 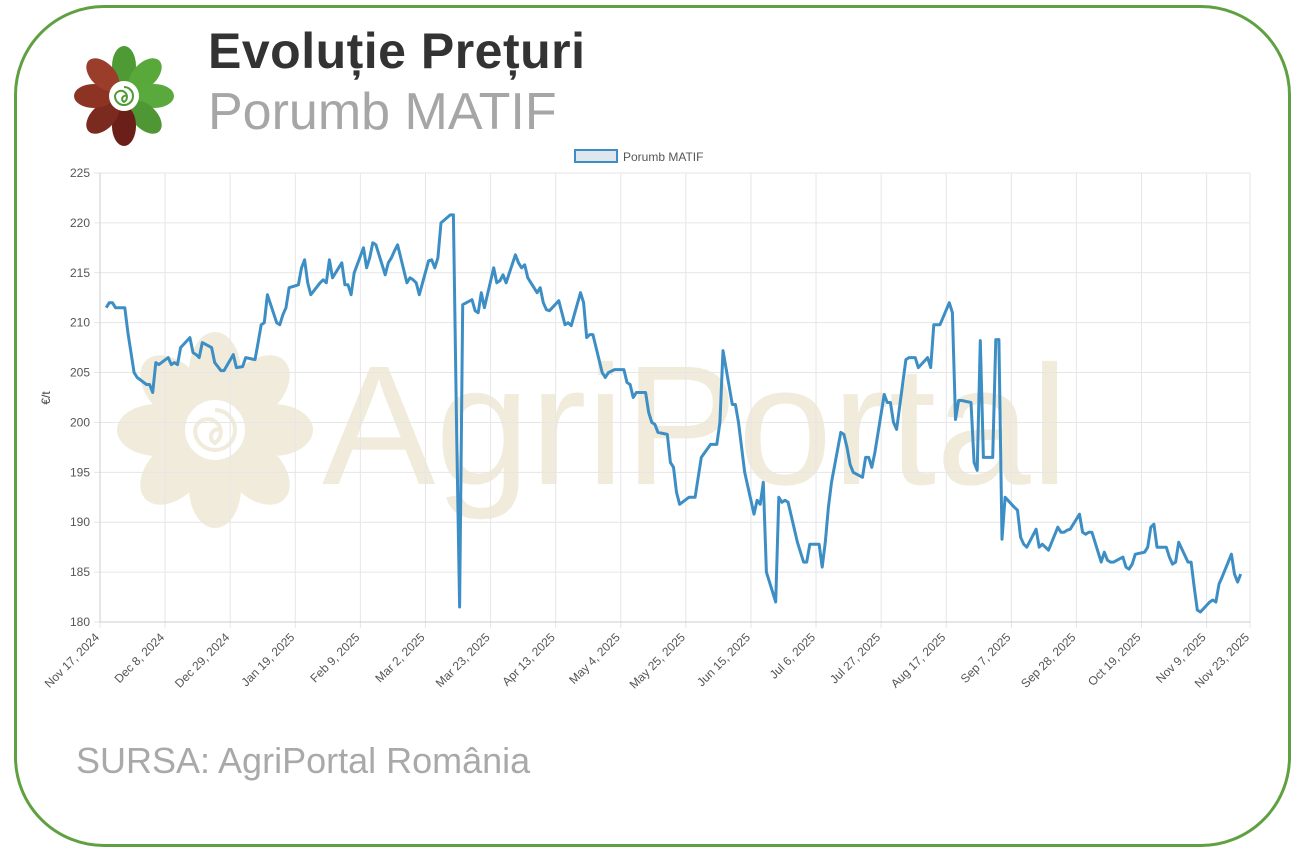 I want to click on x-tick-label: May 25, 2025, so click(x=658, y=661).